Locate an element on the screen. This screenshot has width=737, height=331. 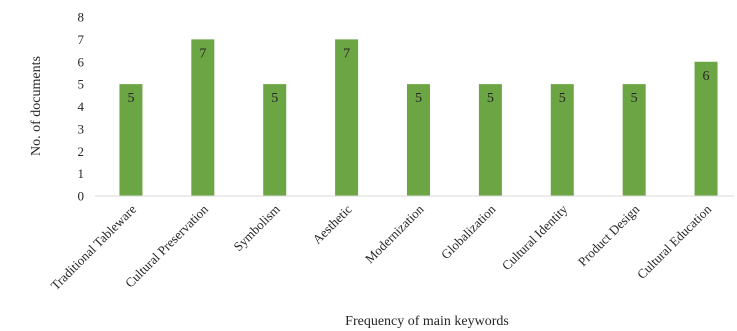
y-tick-label: 8 is located at coordinates (81, 17).